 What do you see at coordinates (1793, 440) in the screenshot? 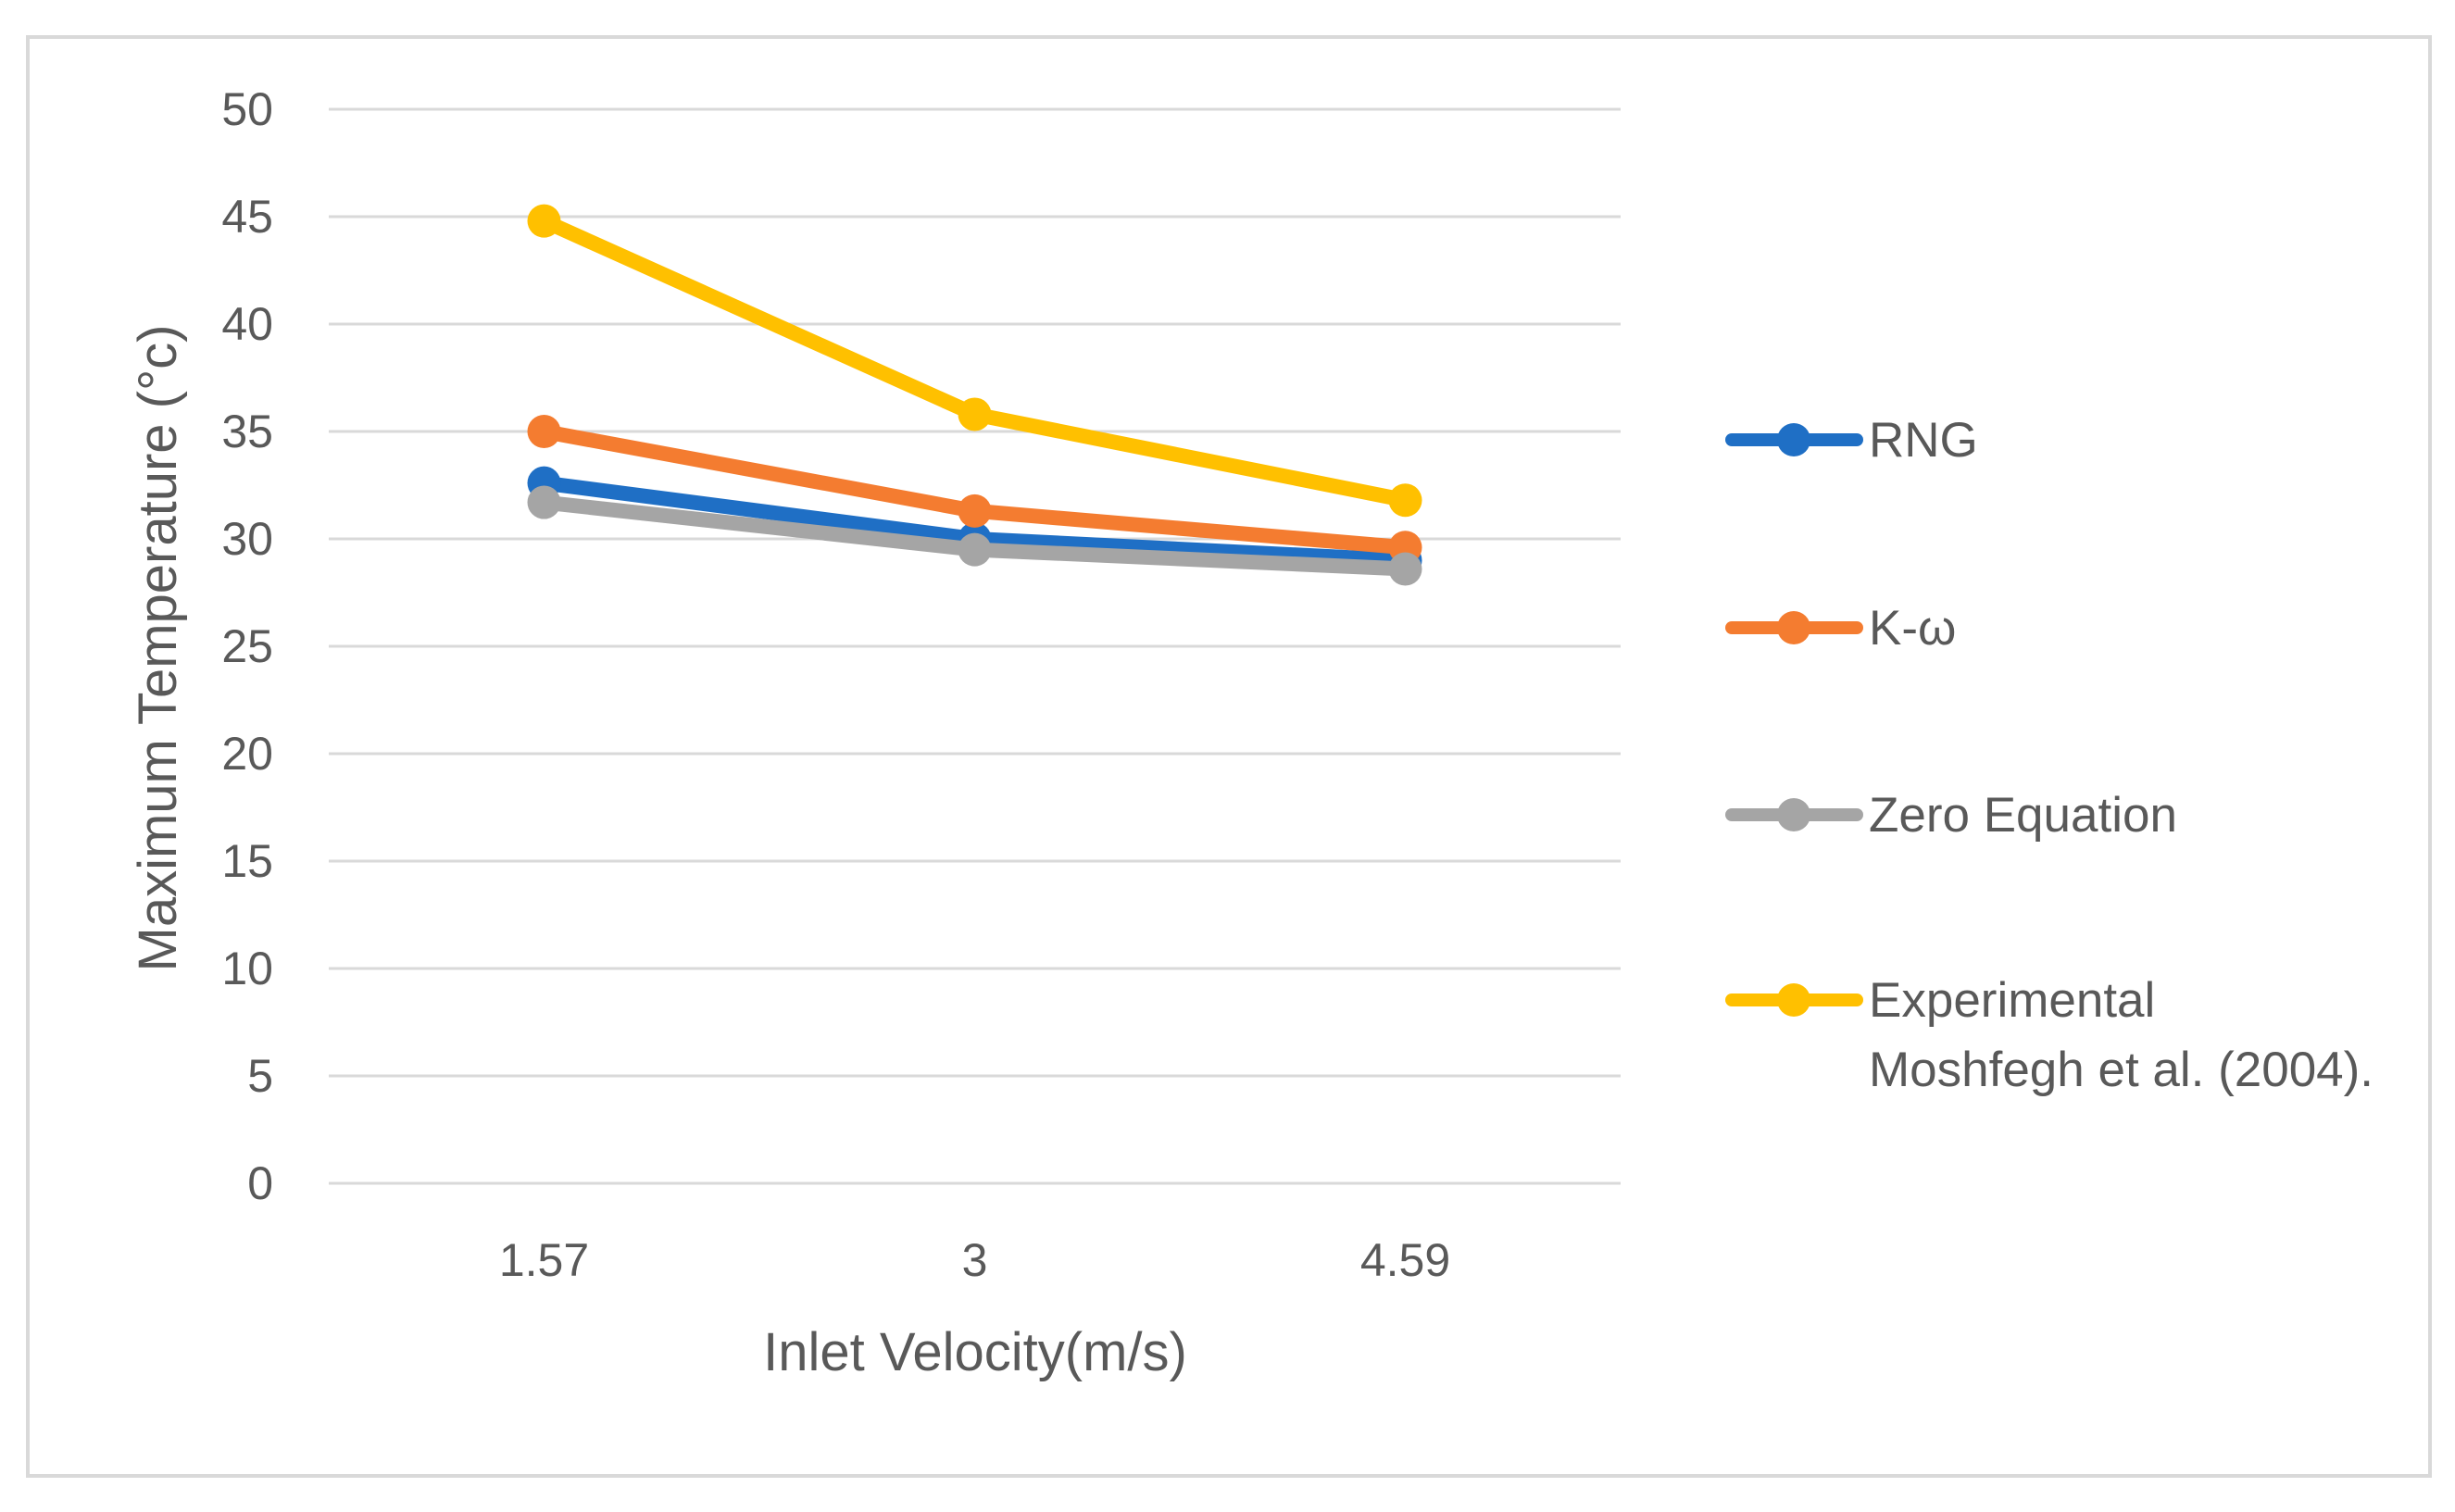
I see `legend-marker-rng` at bounding box center [1793, 440].